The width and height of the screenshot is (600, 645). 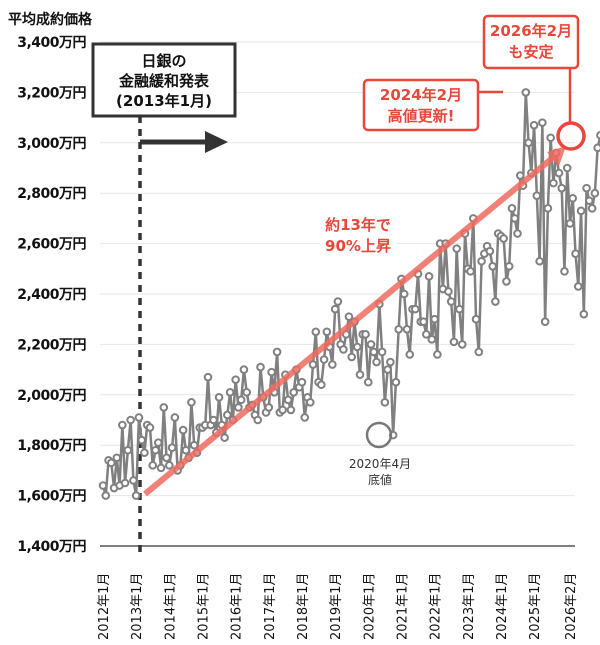 I want to click on trend-label-bg, so click(x=358, y=235).